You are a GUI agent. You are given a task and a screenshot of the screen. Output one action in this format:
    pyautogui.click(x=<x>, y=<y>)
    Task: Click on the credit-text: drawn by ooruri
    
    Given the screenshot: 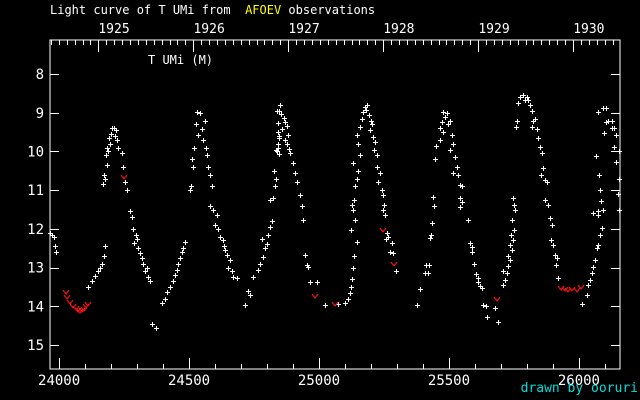 What is the action you would take?
    pyautogui.click(x=579, y=388)
    